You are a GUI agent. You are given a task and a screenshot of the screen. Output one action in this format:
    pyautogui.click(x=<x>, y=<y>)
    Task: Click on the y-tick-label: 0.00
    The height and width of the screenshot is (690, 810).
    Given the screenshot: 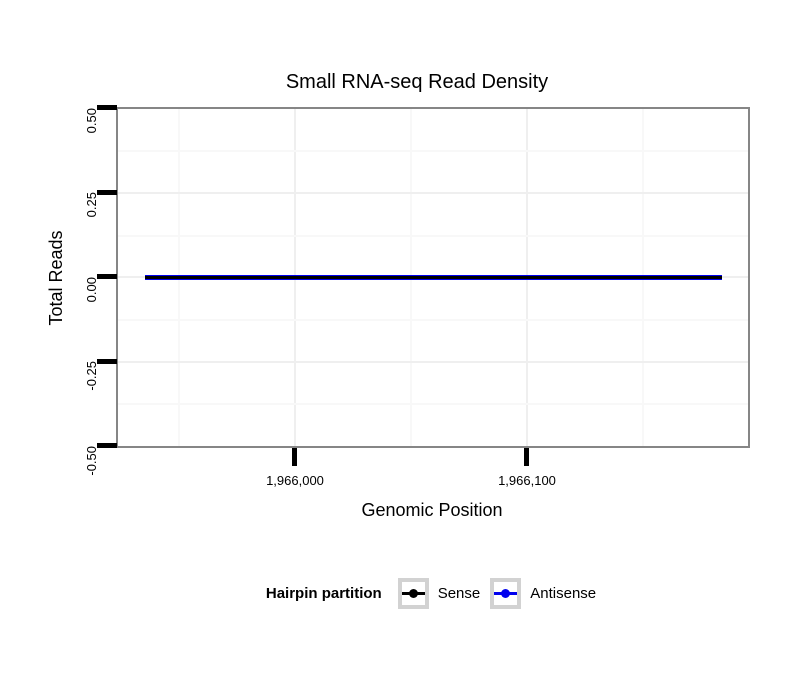 What is the action you would take?
    pyautogui.click(x=91, y=290)
    